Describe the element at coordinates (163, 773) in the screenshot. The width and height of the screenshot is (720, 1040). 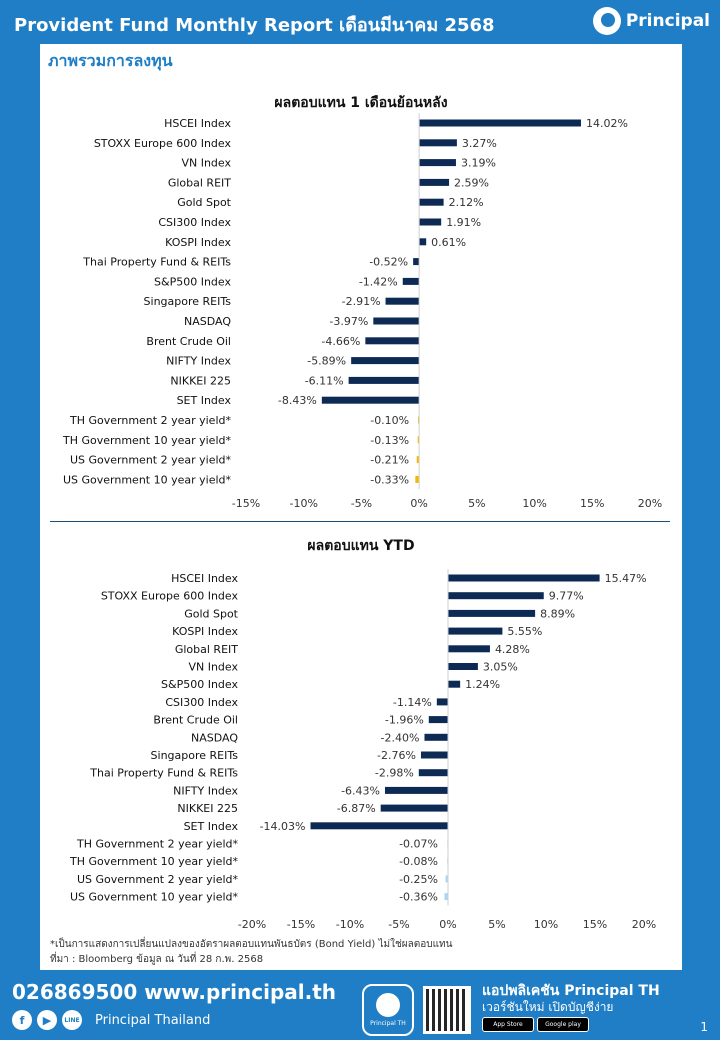
I see `category-label-thai-property-fund-reits: Thai Property Fund & REITs` at that location.